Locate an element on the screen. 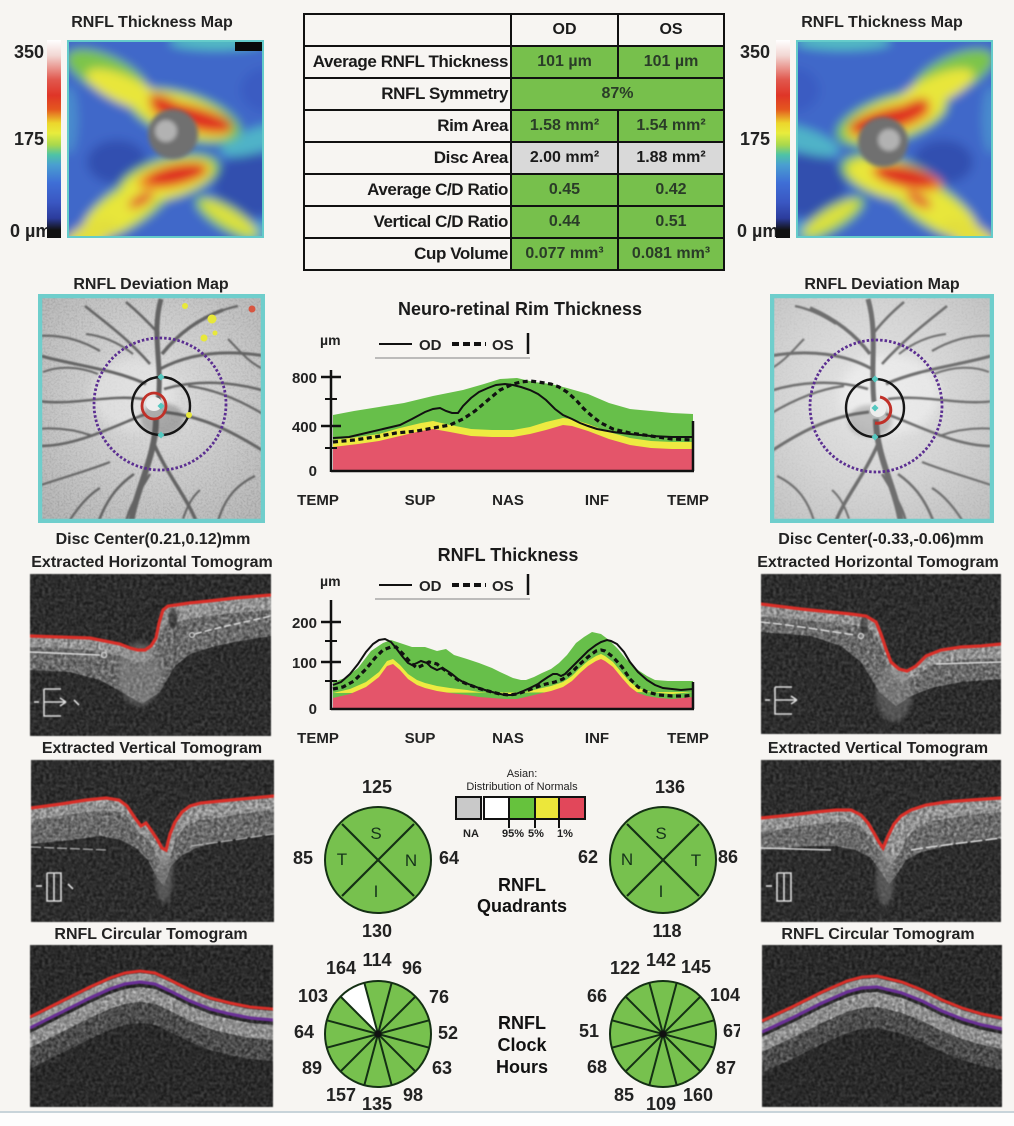 The width and height of the screenshot is (1014, 1126). svg-text: 125 is located at coordinates (377, 787).